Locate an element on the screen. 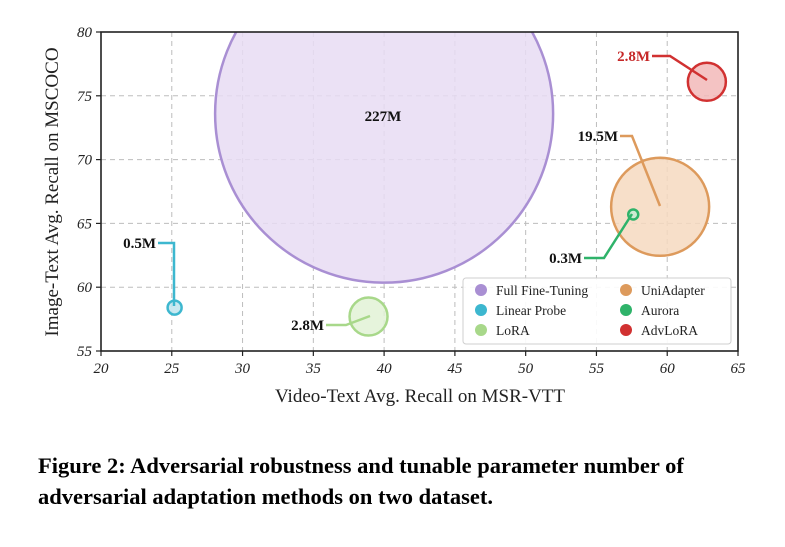  x-tick-label: 55 is located at coordinates (597, 369).